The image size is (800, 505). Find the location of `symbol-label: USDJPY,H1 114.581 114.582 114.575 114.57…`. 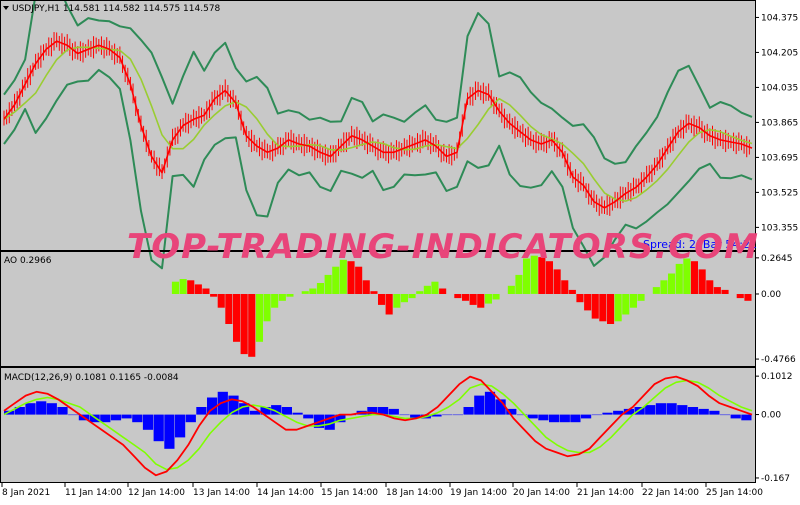

symbol-label: USDJPY,H1 114.581 114.582 114.575 114.57… is located at coordinates (116, 9).